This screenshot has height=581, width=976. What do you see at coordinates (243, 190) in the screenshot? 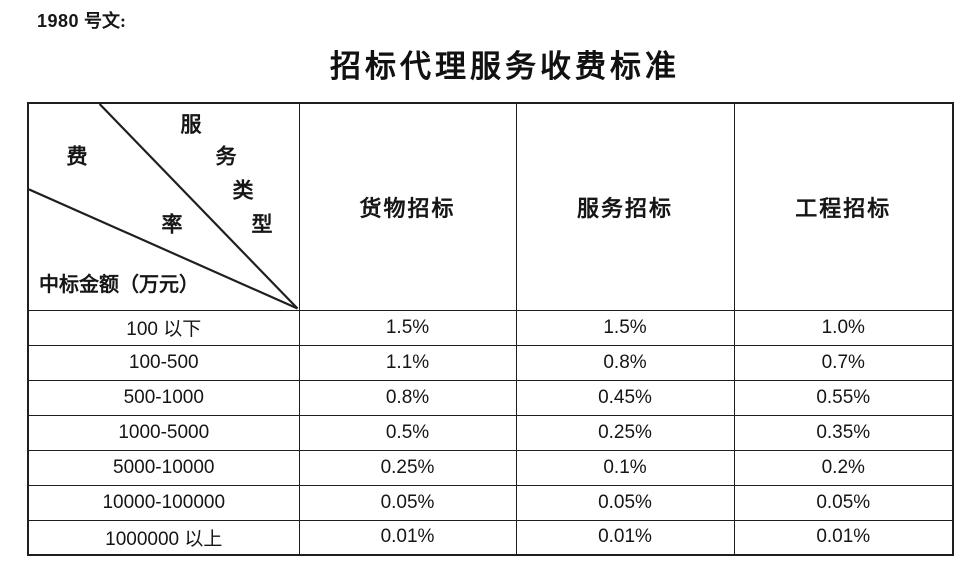
I see `corner-char-service-3: 类` at bounding box center [243, 190].